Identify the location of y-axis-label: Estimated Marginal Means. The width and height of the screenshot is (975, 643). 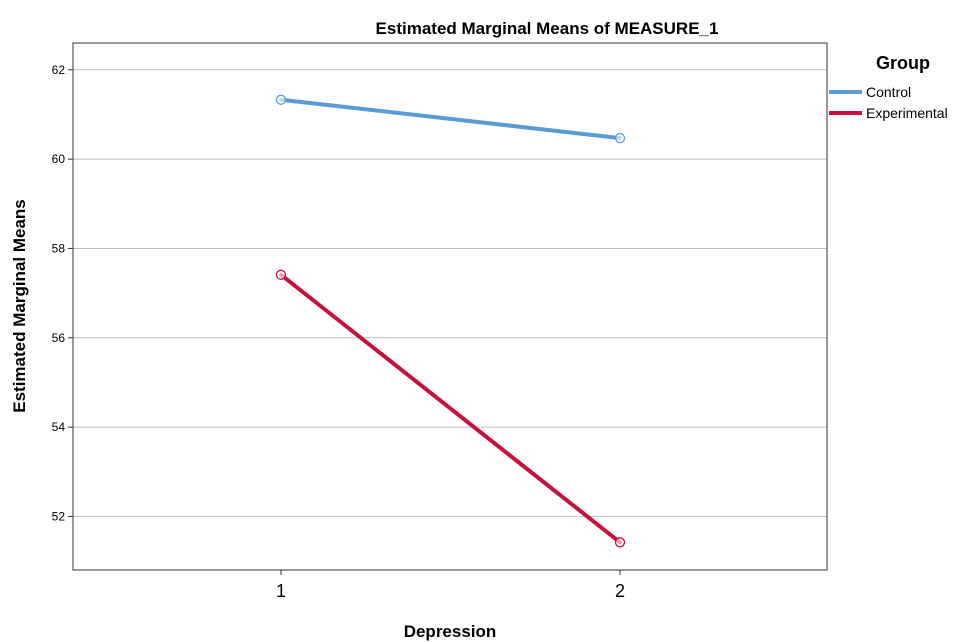
(19, 306).